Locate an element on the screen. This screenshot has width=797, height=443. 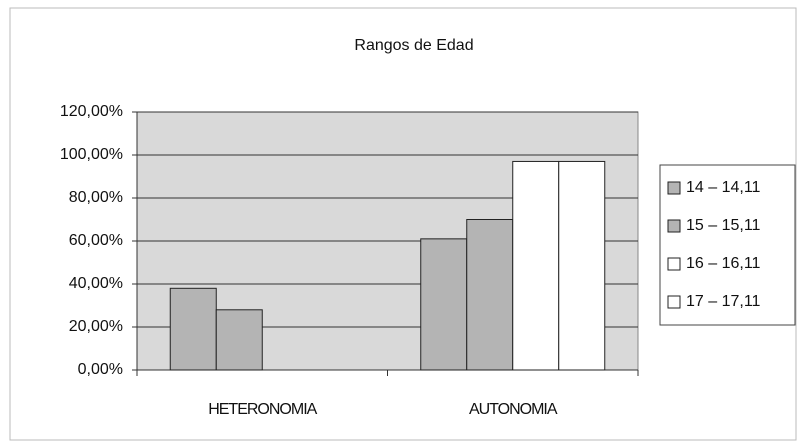
legend-label: 15 – 15,11 is located at coordinates (723, 225).